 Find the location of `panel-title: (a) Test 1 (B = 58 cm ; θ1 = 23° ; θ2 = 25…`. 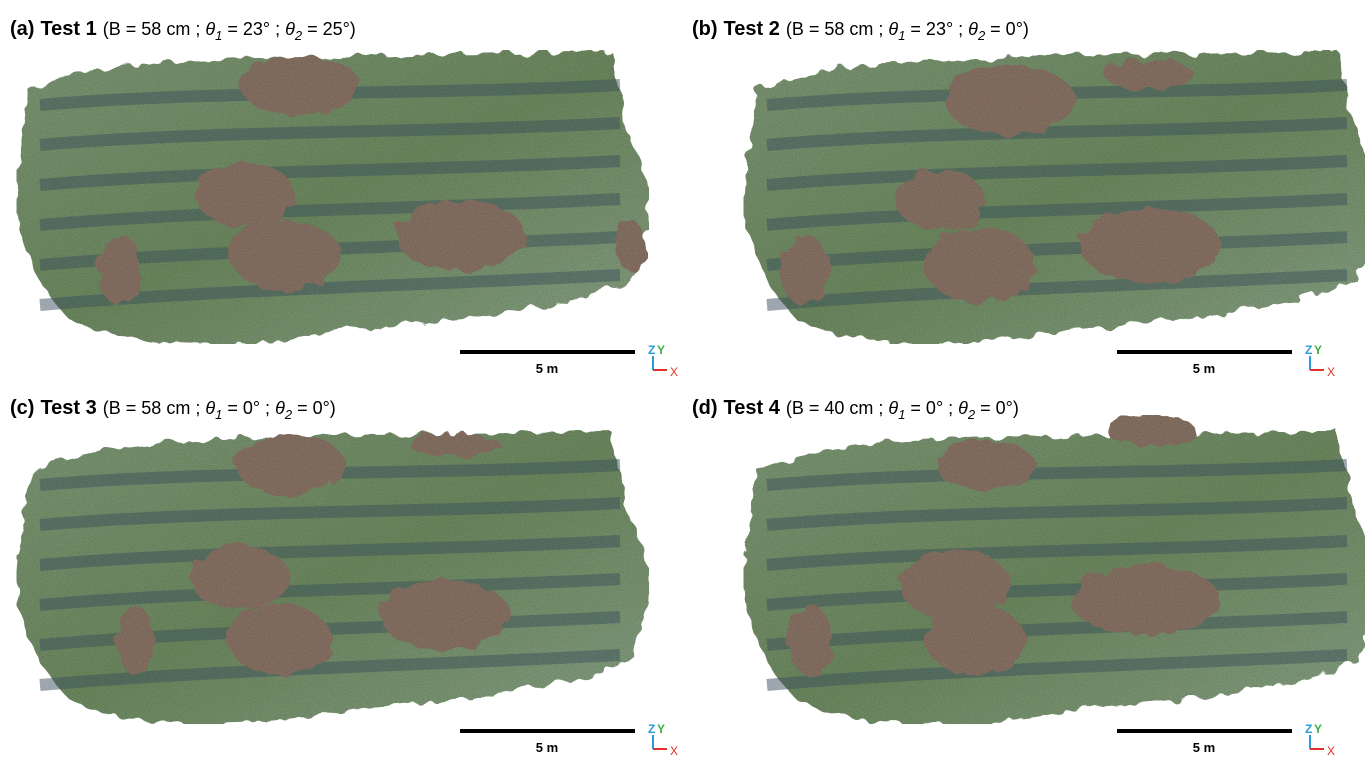

panel-title: (a) Test 1 (B = 58 cm ; θ1 = 23° ; θ2 = 25… is located at coordinates (183, 30).